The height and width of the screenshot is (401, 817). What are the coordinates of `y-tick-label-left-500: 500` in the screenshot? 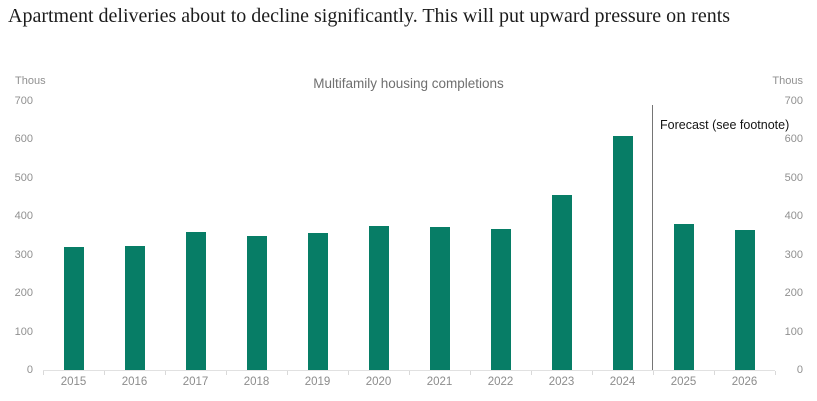 It's located at (23, 177).